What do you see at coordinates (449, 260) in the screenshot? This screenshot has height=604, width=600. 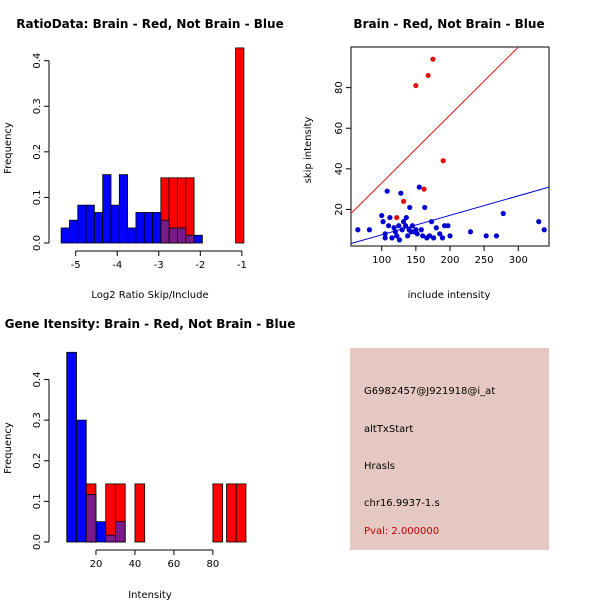 I see `scatter-x-tick-label: 200` at bounding box center [449, 260].